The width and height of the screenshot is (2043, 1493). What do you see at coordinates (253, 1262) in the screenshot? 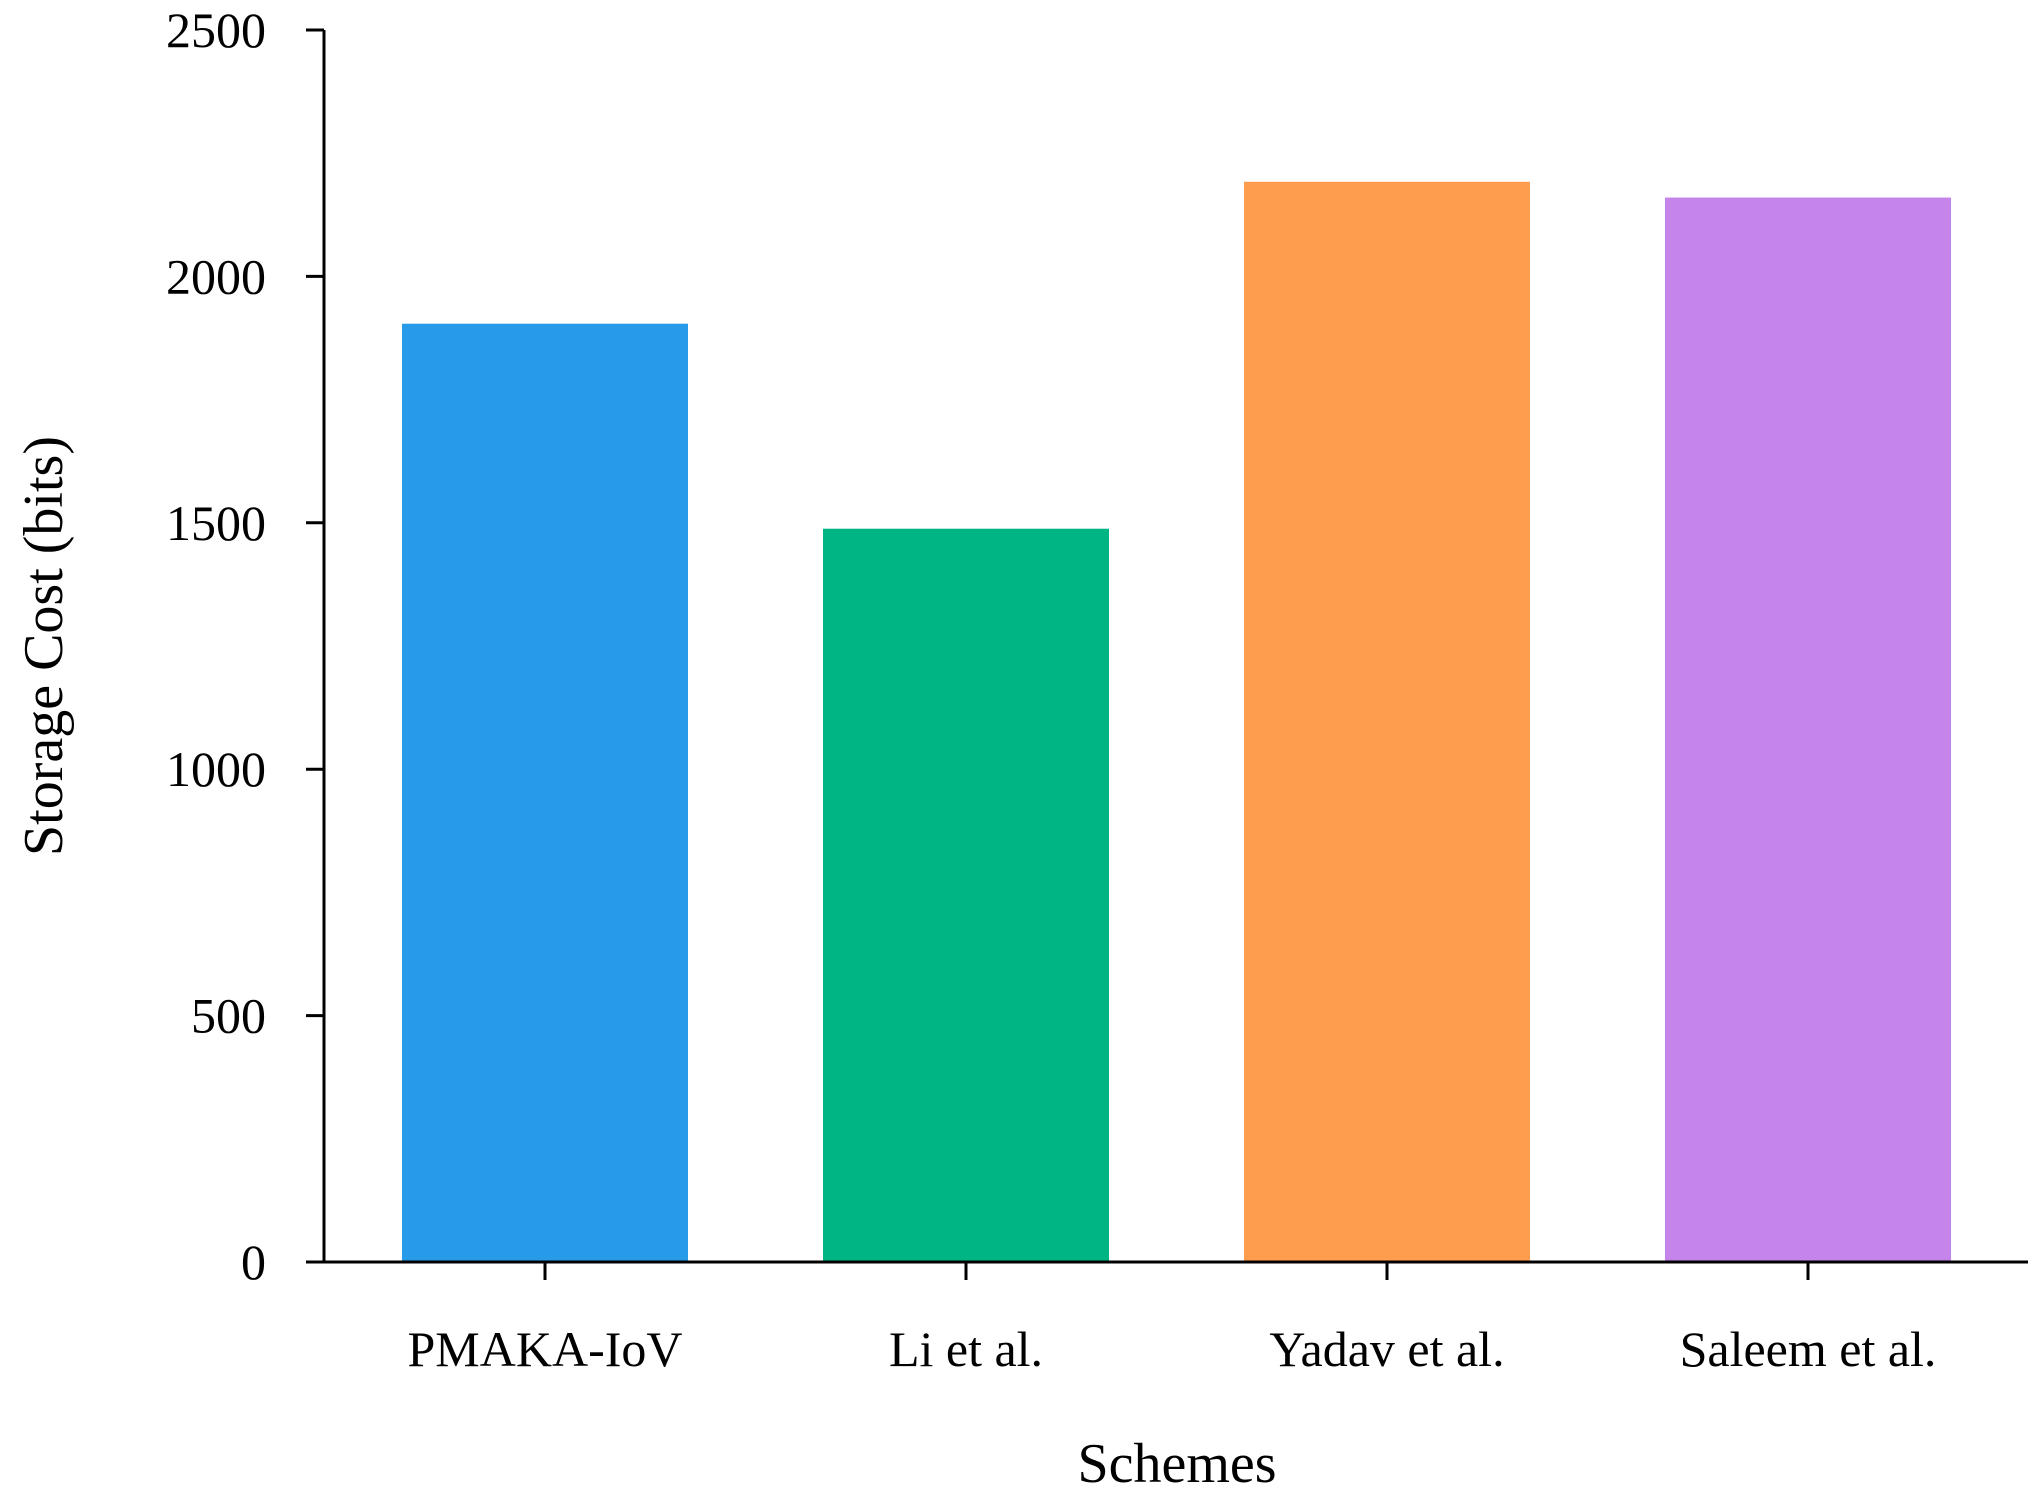
I see `y-tick-label: 0` at bounding box center [253, 1262].